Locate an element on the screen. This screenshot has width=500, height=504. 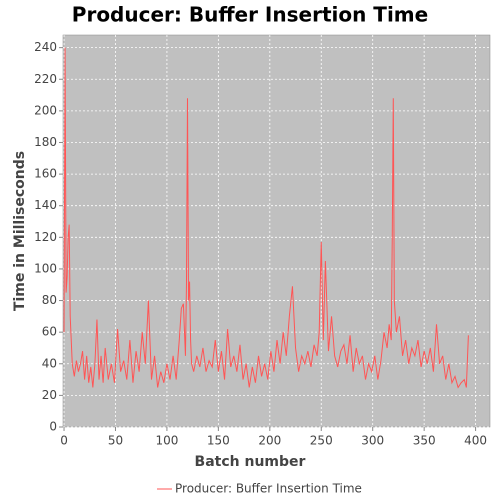
x-tick-label: 50 is located at coordinates (115, 441).